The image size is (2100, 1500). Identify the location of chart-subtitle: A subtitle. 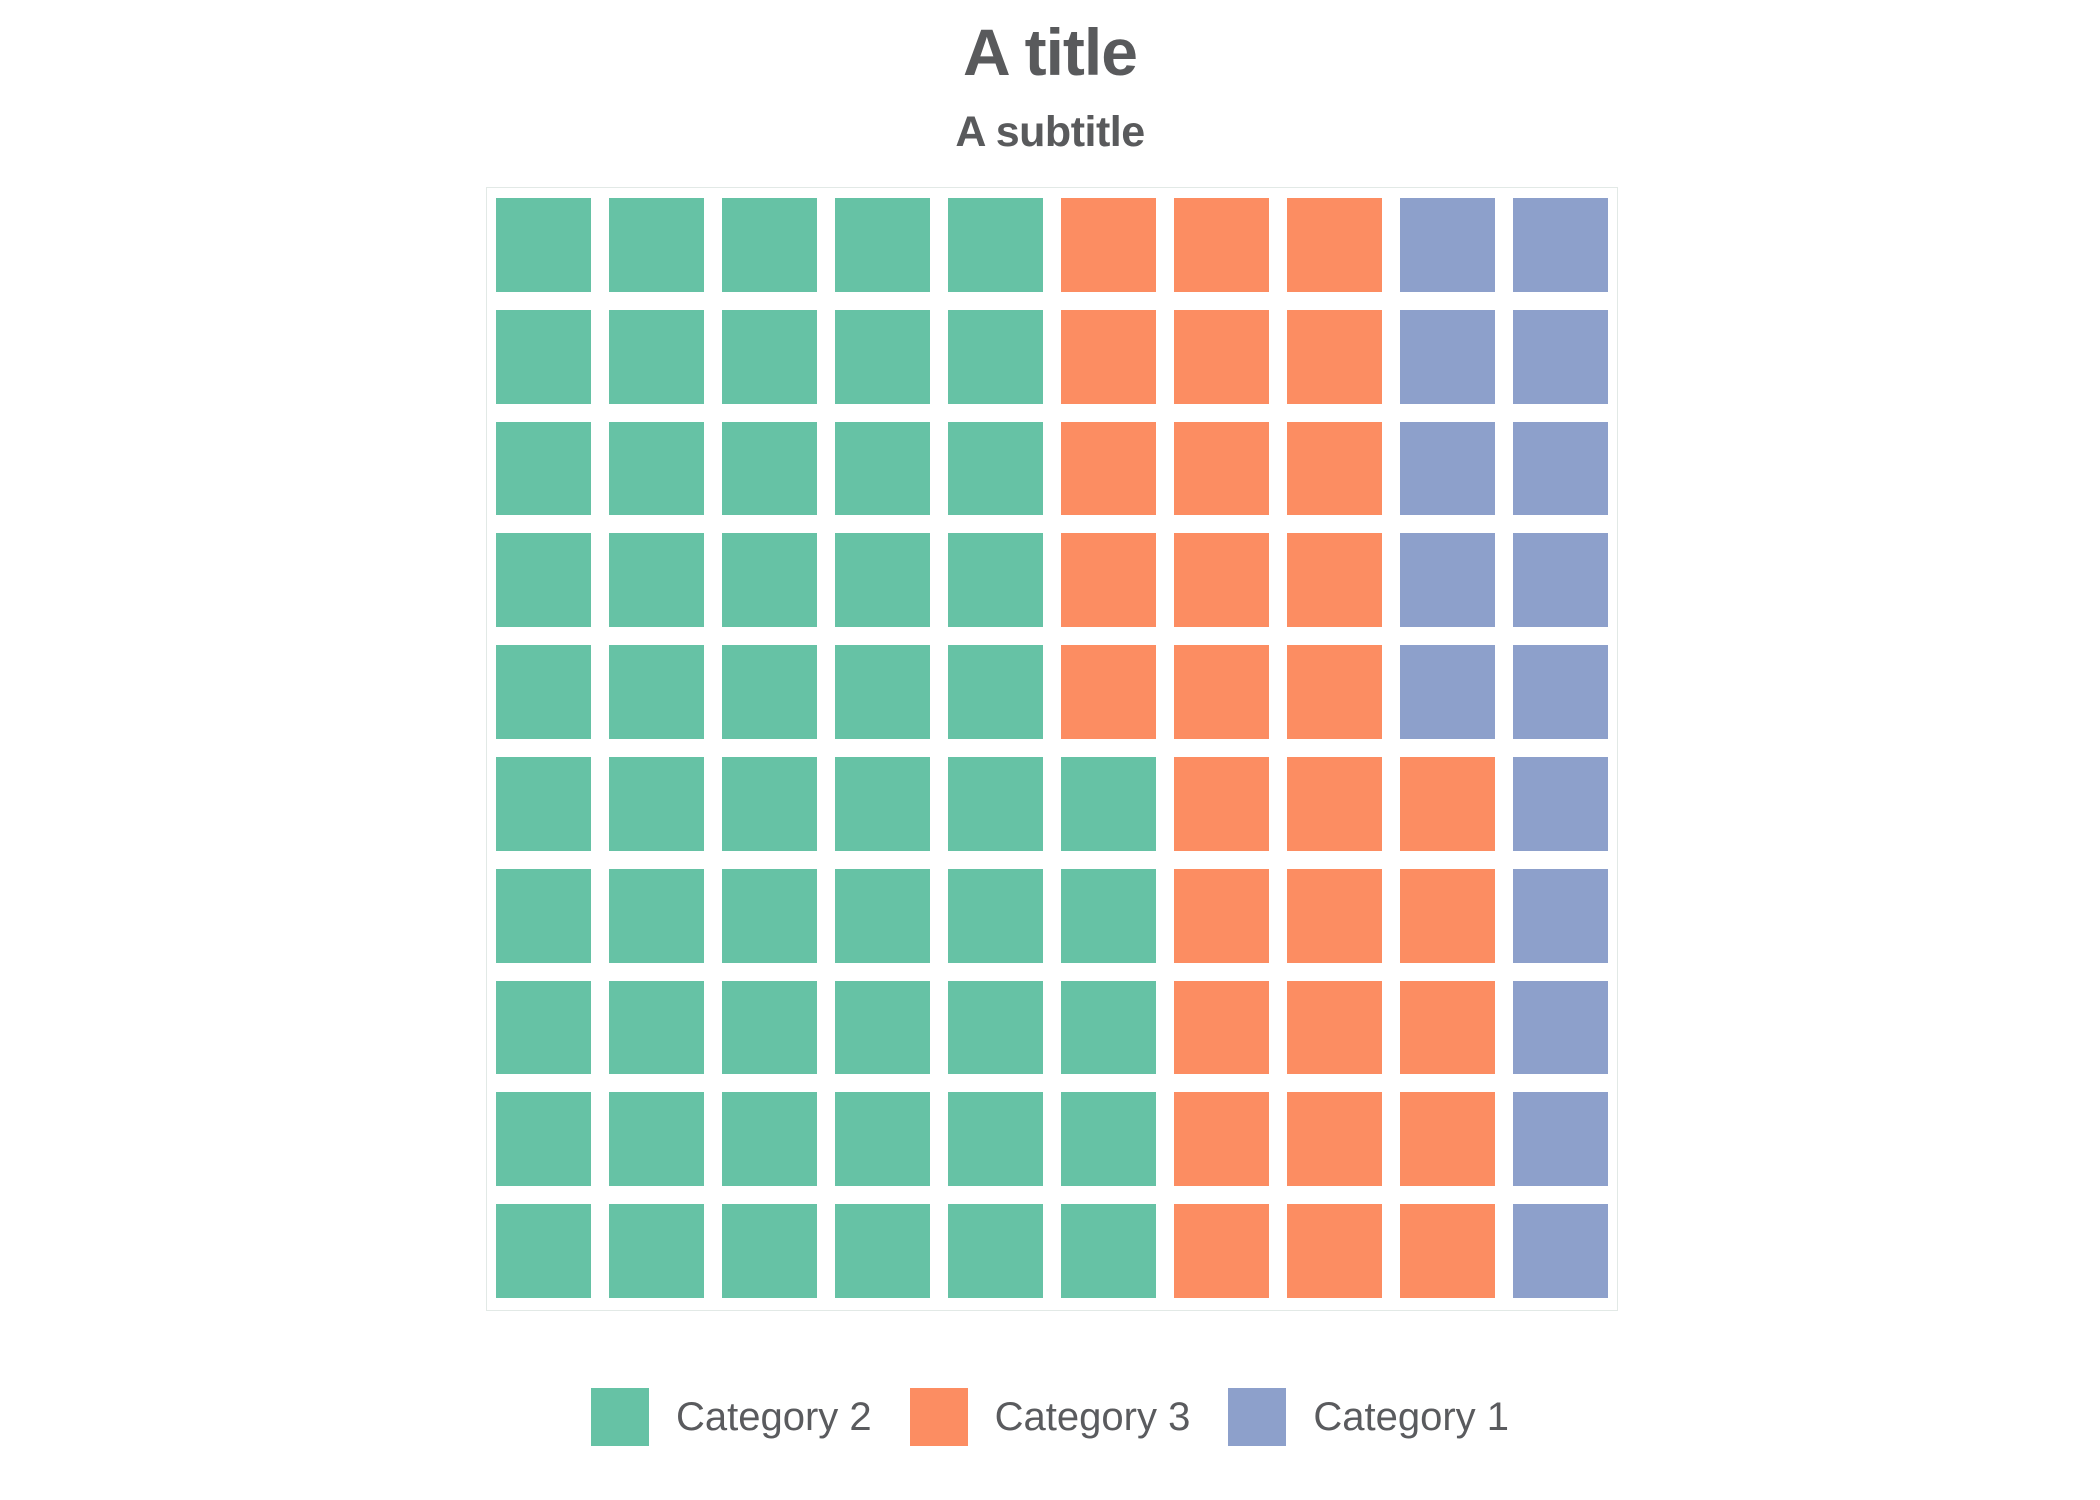
(1050, 132).